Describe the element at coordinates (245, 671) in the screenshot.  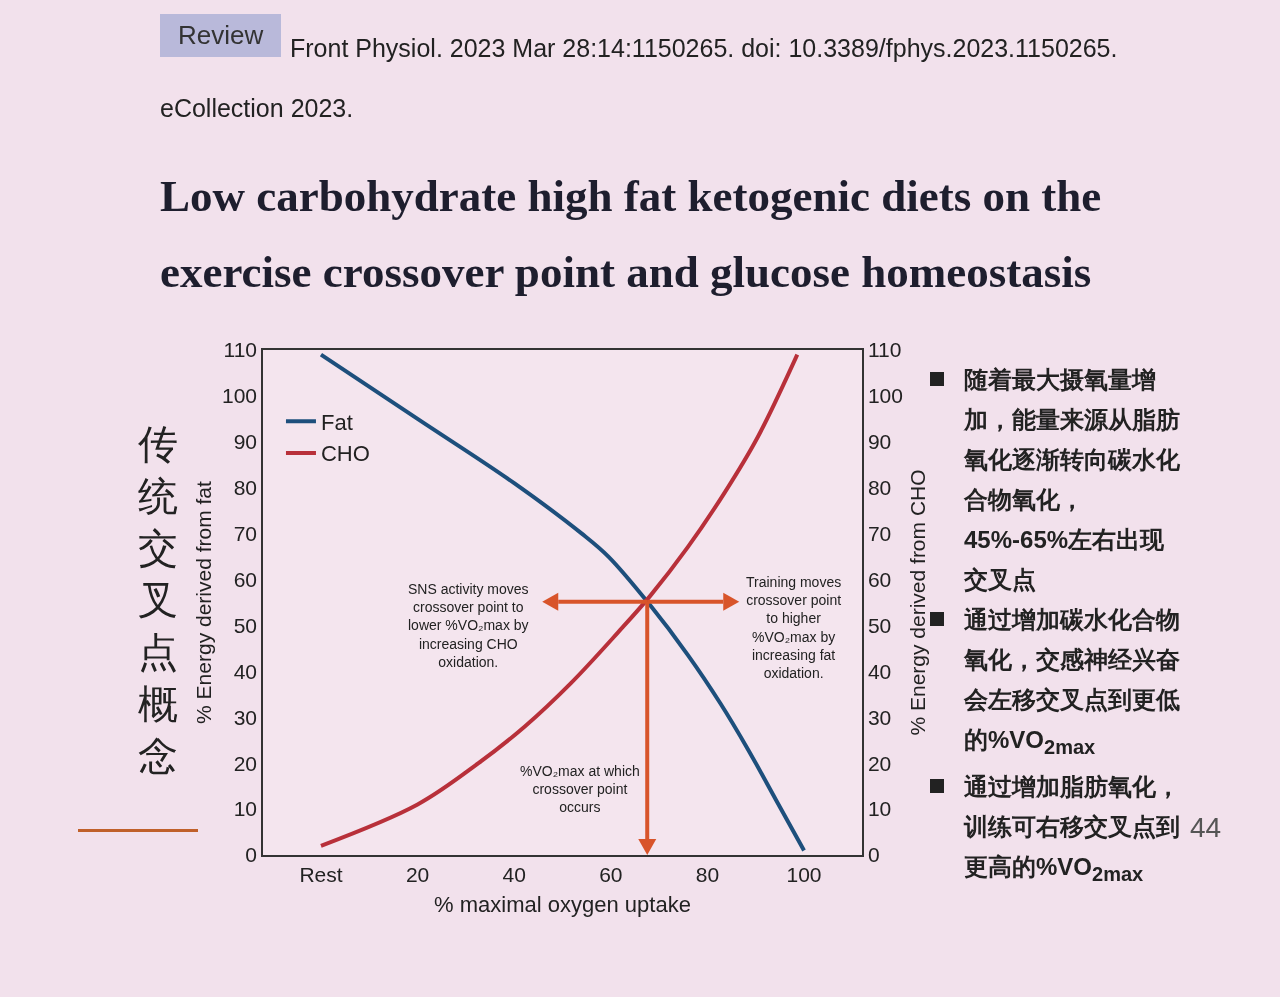
I see `y-tick-label: 40` at that location.